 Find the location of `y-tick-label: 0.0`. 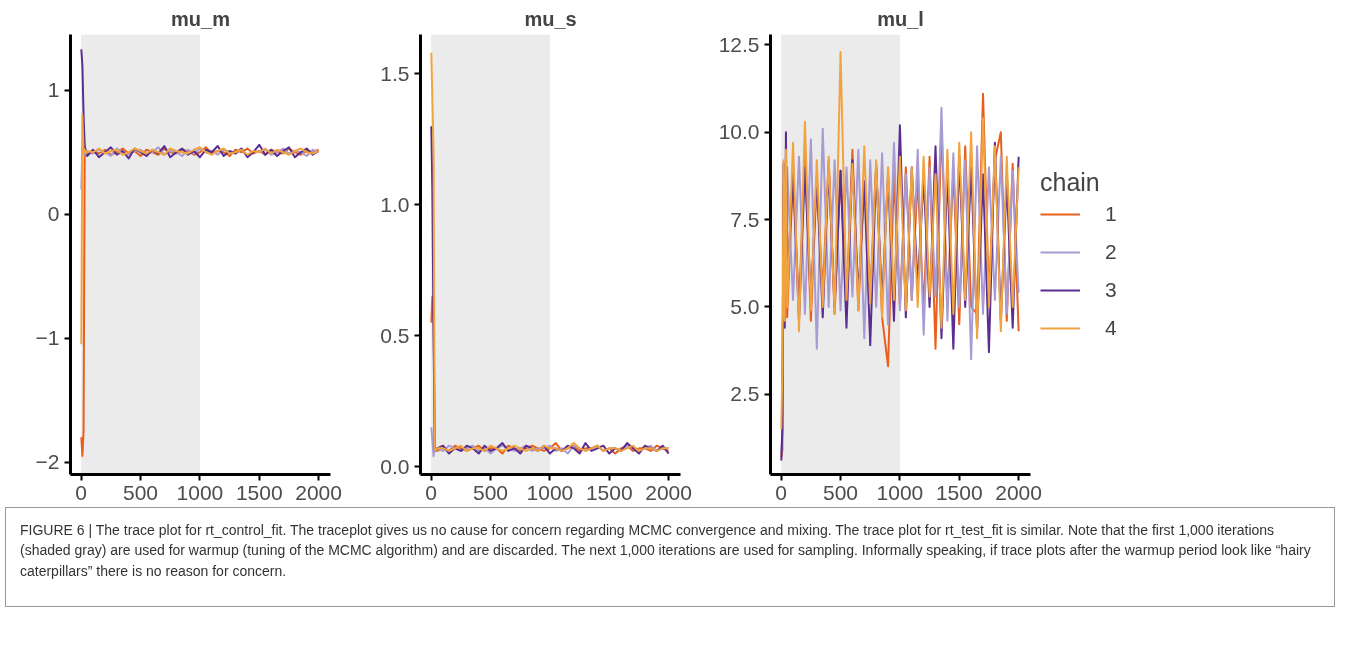

y-tick-label: 0.0 is located at coordinates (395, 466).